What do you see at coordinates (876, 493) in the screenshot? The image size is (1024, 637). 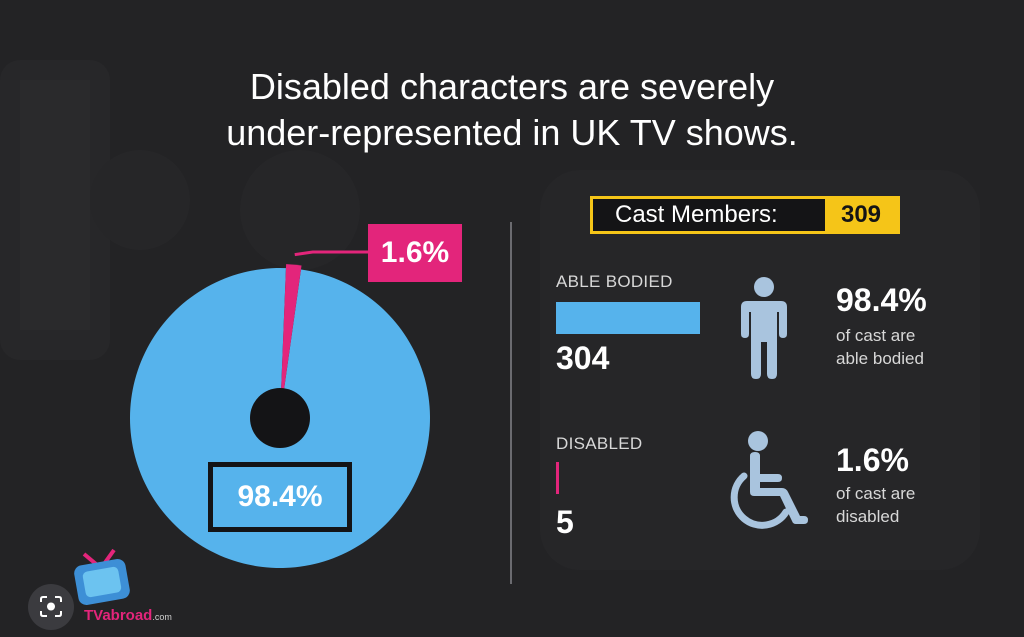 I see `disabled-description-line-1: of cast are` at bounding box center [876, 493].